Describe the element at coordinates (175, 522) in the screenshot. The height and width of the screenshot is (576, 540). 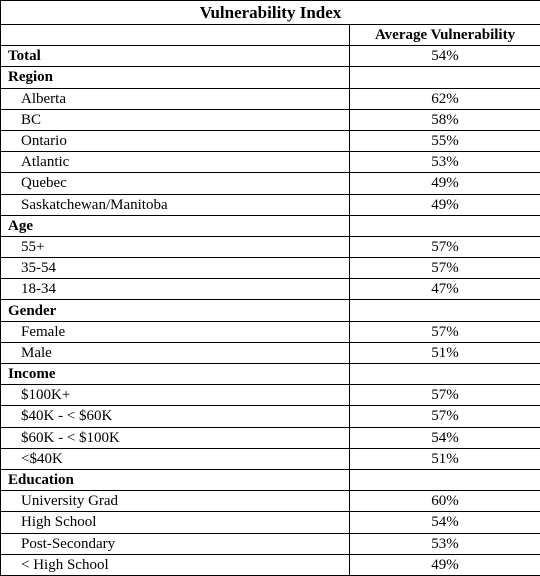
I see `row-label: High School` at that location.